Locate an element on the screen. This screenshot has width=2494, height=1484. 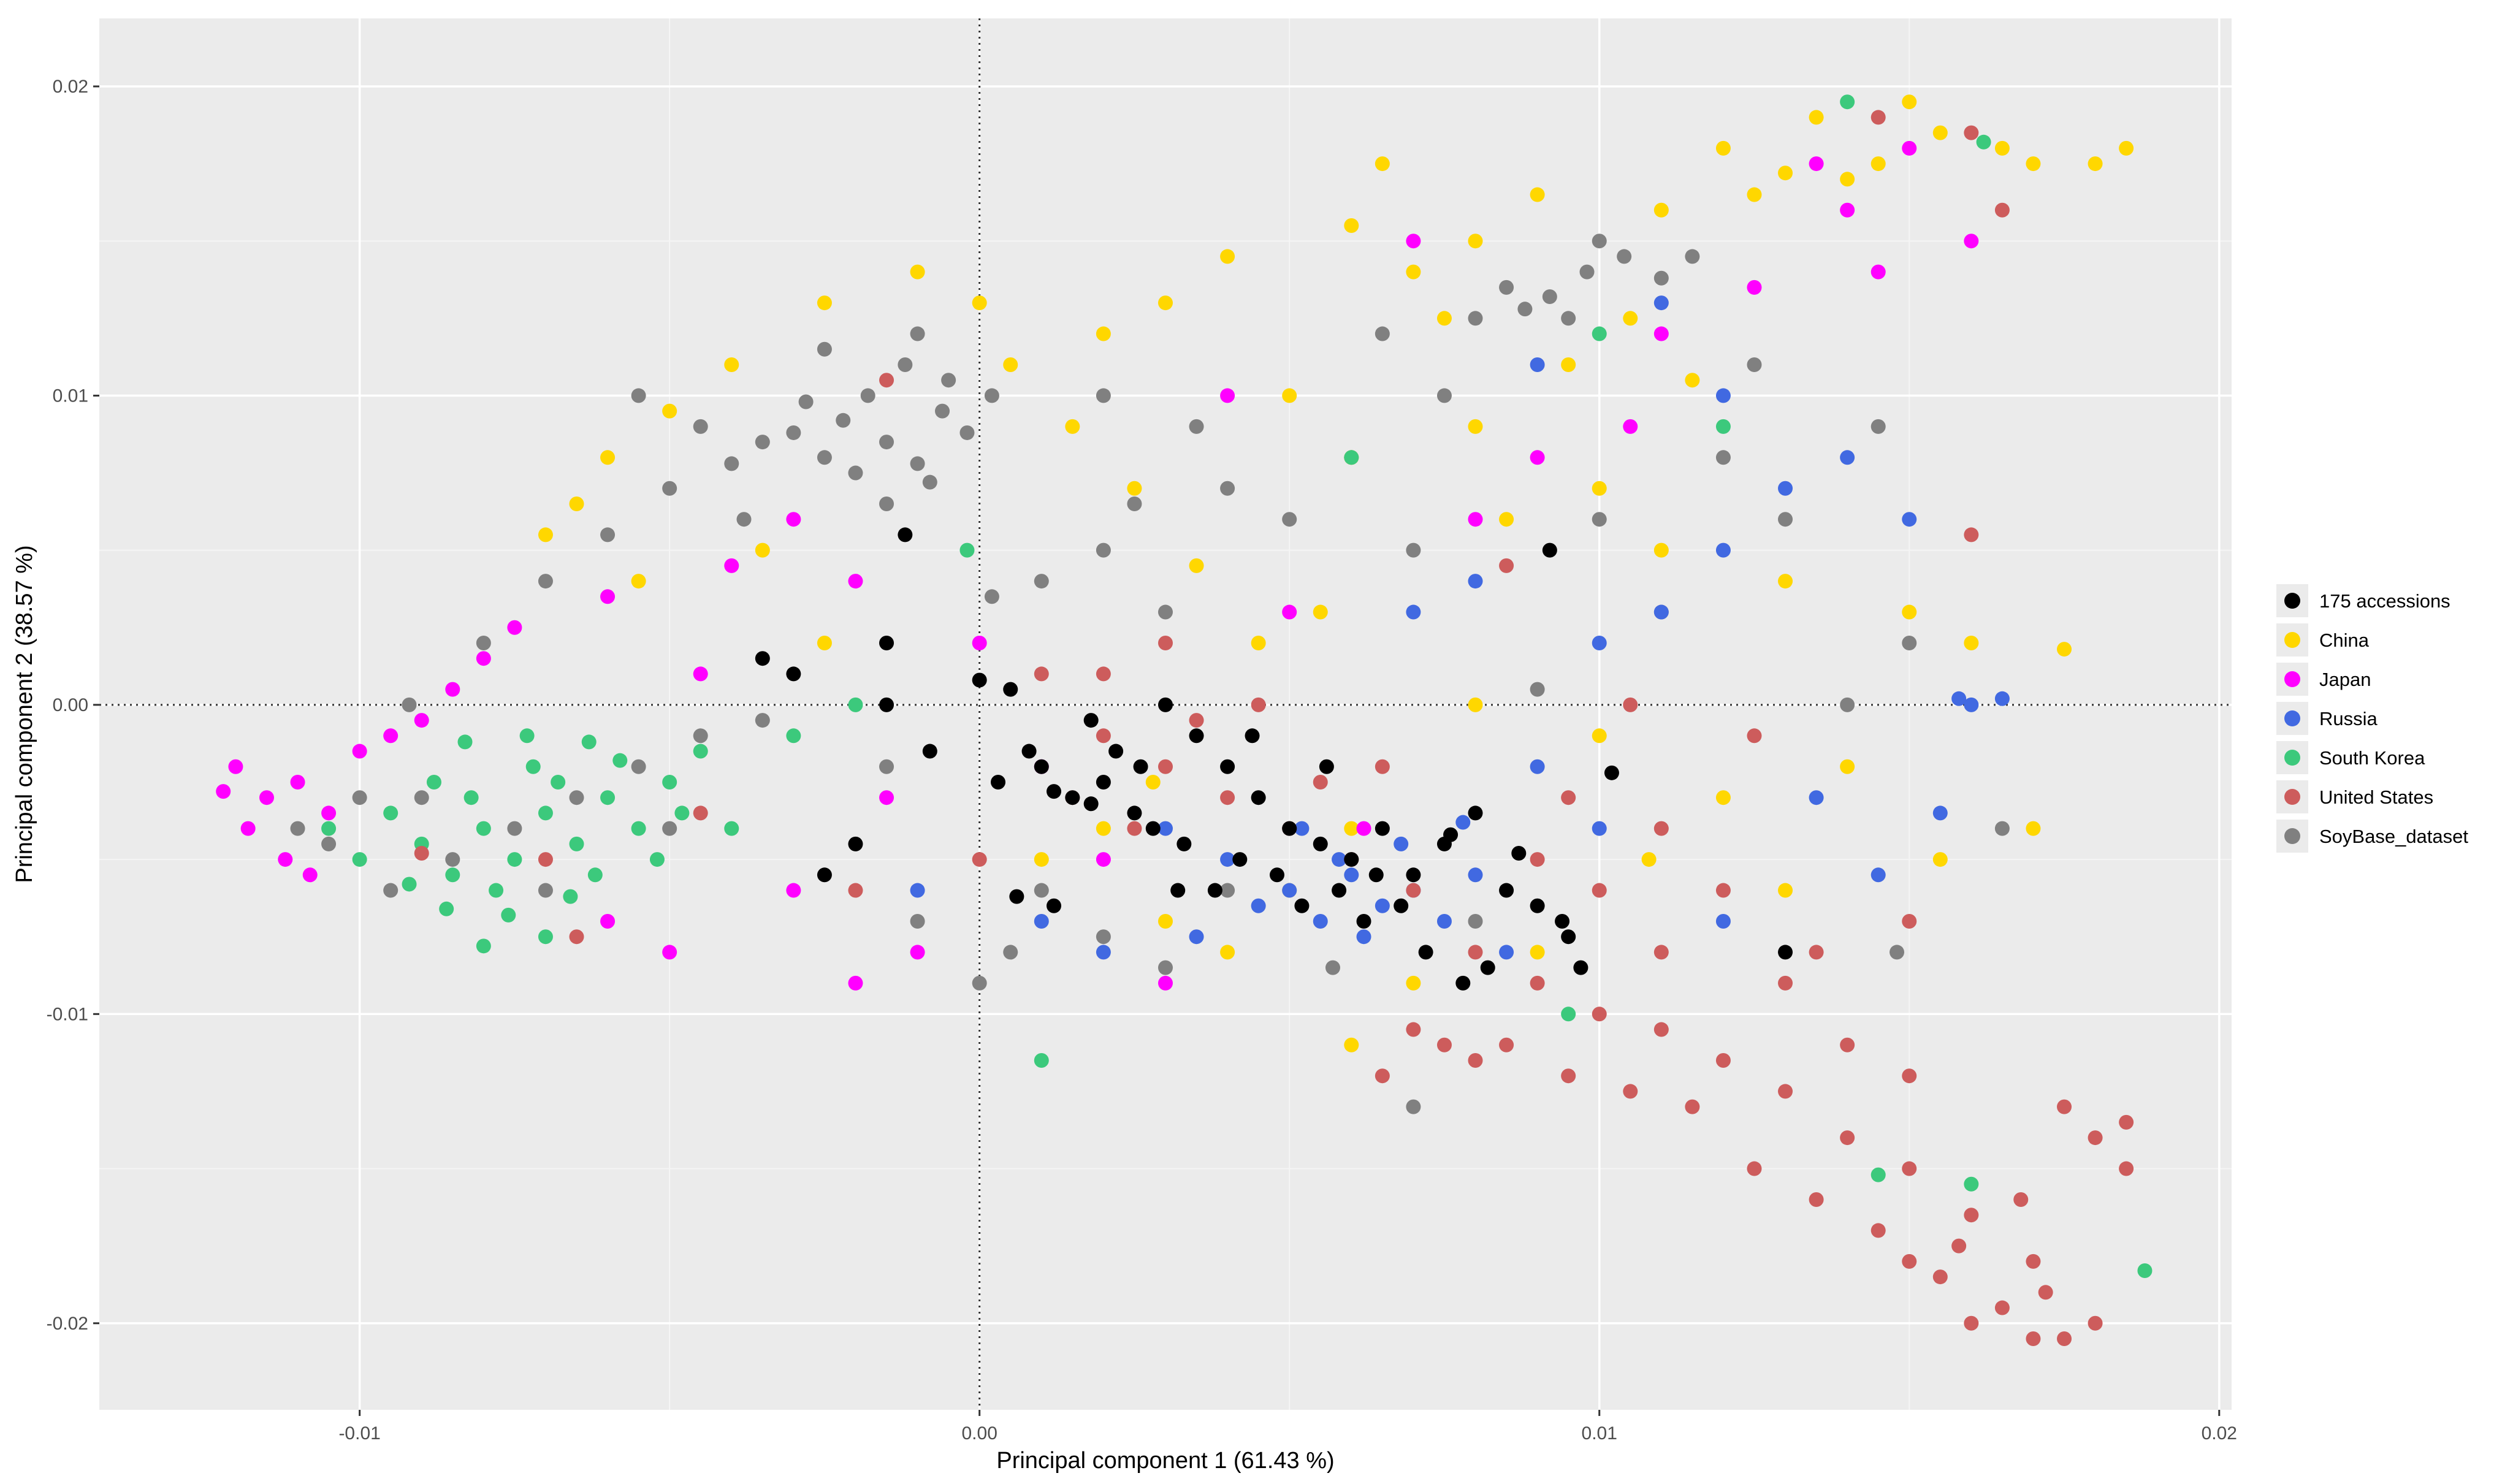
legend-item: United States is located at coordinates (2354, 796).